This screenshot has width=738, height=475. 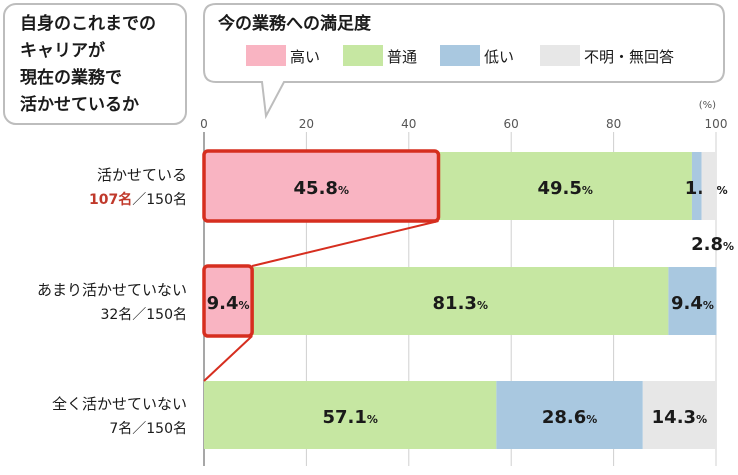 I want to click on bar-r2-s3, so click(x=679, y=415).